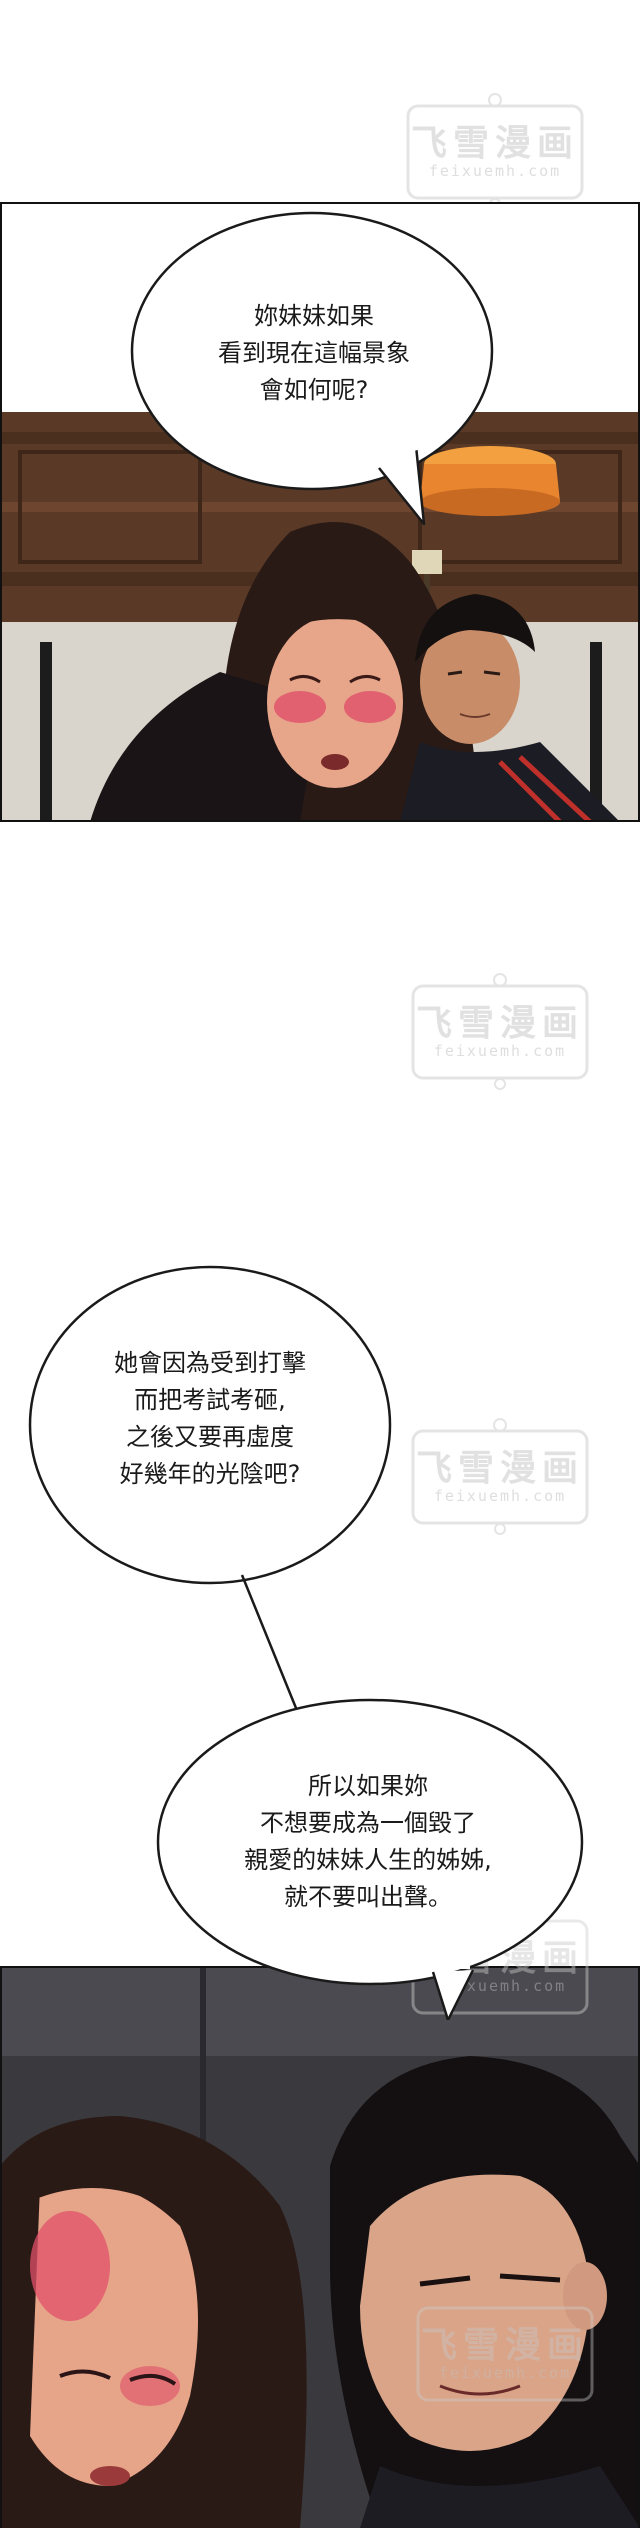 Image resolution: width=640 pixels, height=2528 pixels. I want to click on bubble-3-line: 親愛的妹妹人生的姊姊,, so click(368, 1860).